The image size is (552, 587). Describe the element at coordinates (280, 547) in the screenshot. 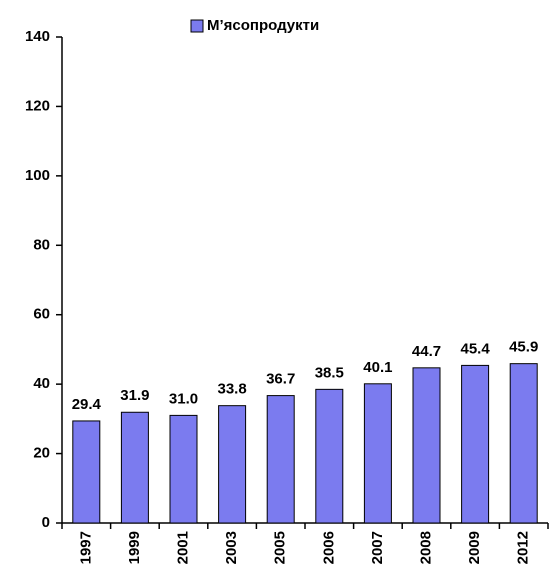

I see `x-tick-label: 2005` at that location.